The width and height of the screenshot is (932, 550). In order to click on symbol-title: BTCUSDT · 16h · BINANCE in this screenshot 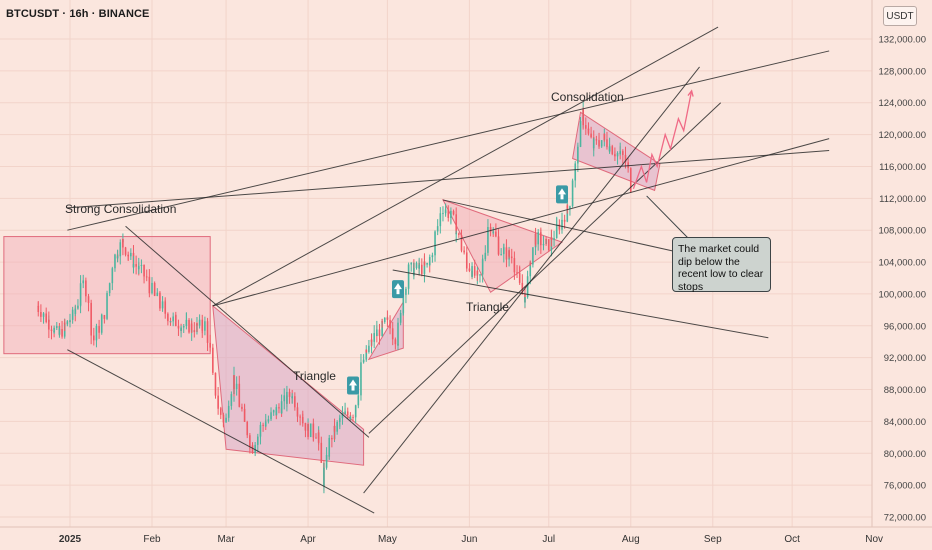, I will do `click(78, 14)`.